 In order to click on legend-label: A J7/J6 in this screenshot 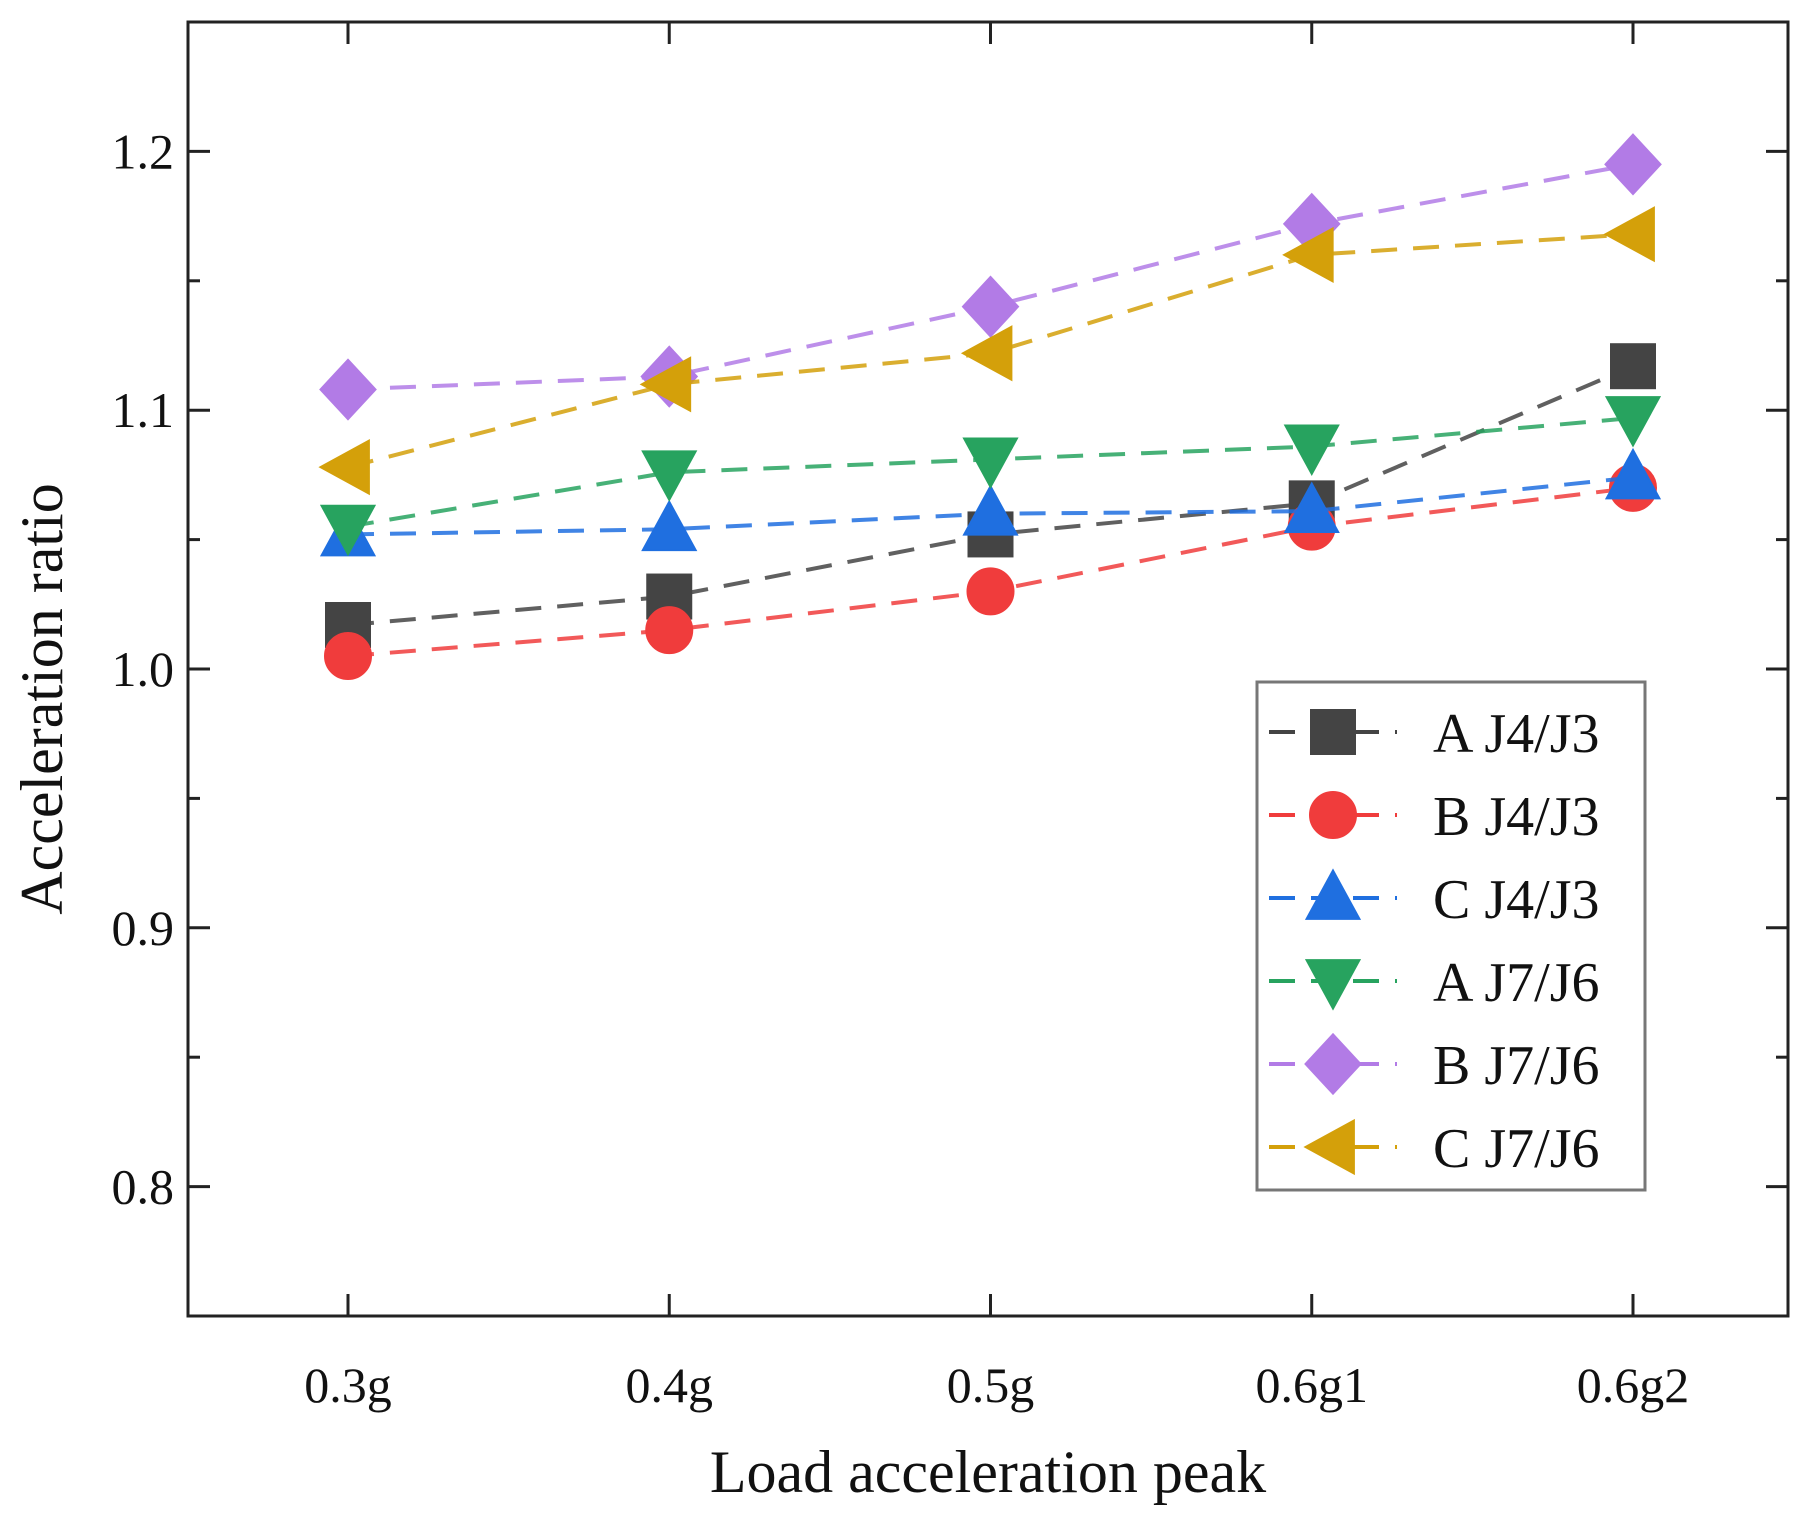, I will do `click(1516, 983)`.